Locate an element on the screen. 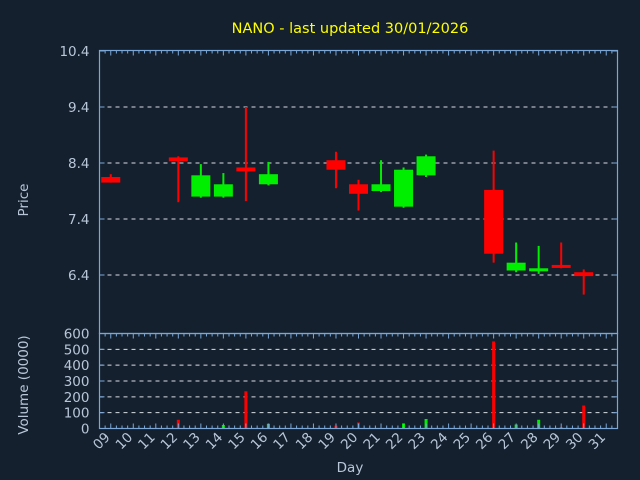 Image resolution: width=640 pixels, height=480 pixels. volume-tick-label: 200 is located at coordinates (77, 398).